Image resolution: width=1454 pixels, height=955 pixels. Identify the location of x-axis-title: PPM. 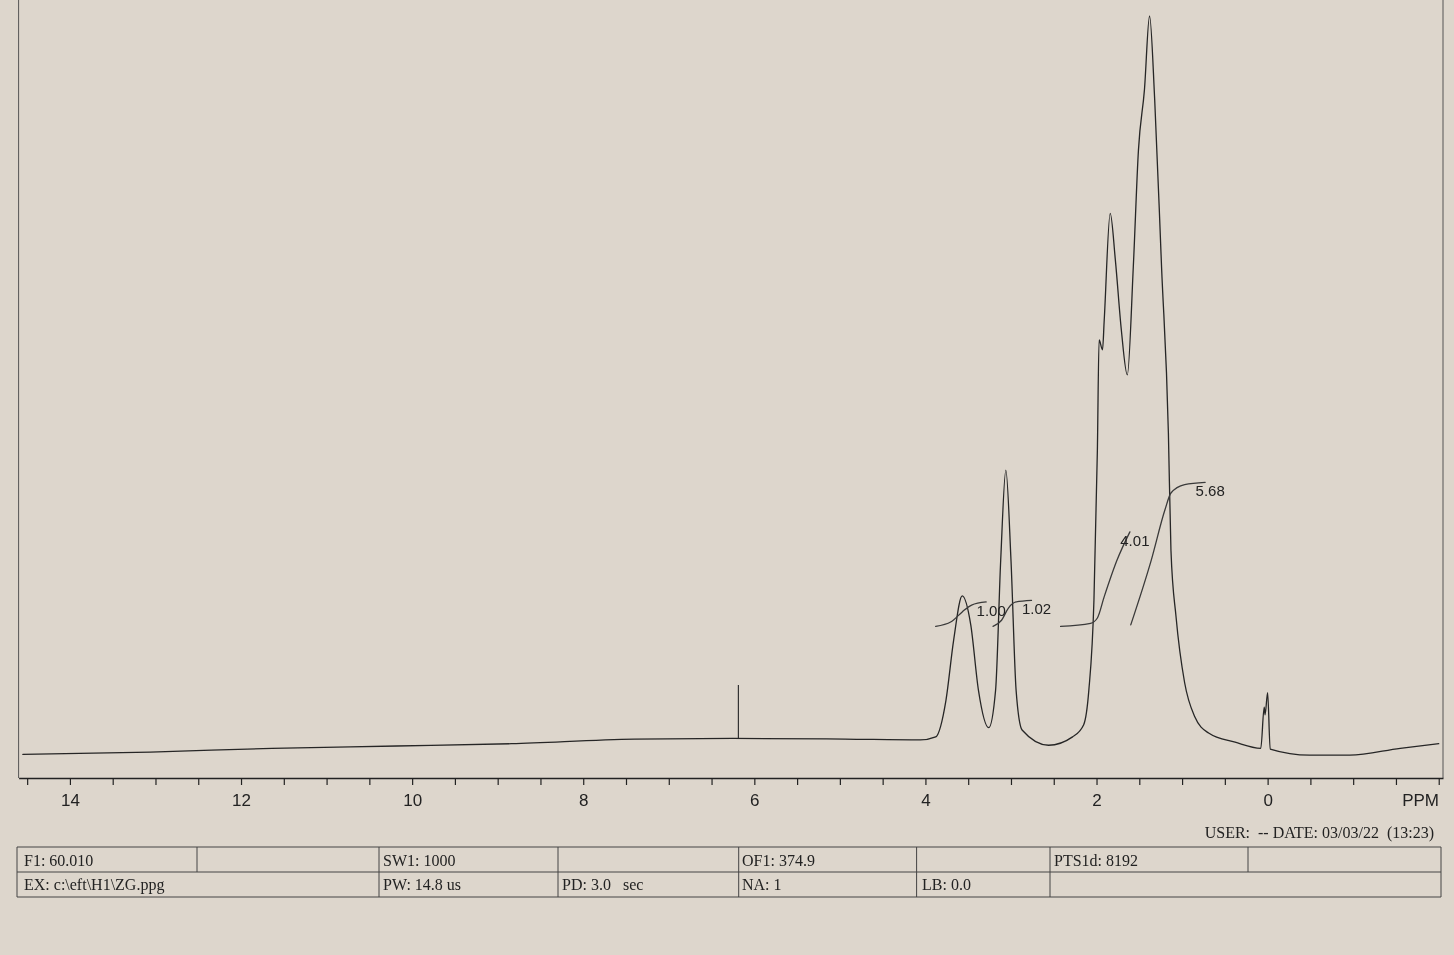
(1420, 800).